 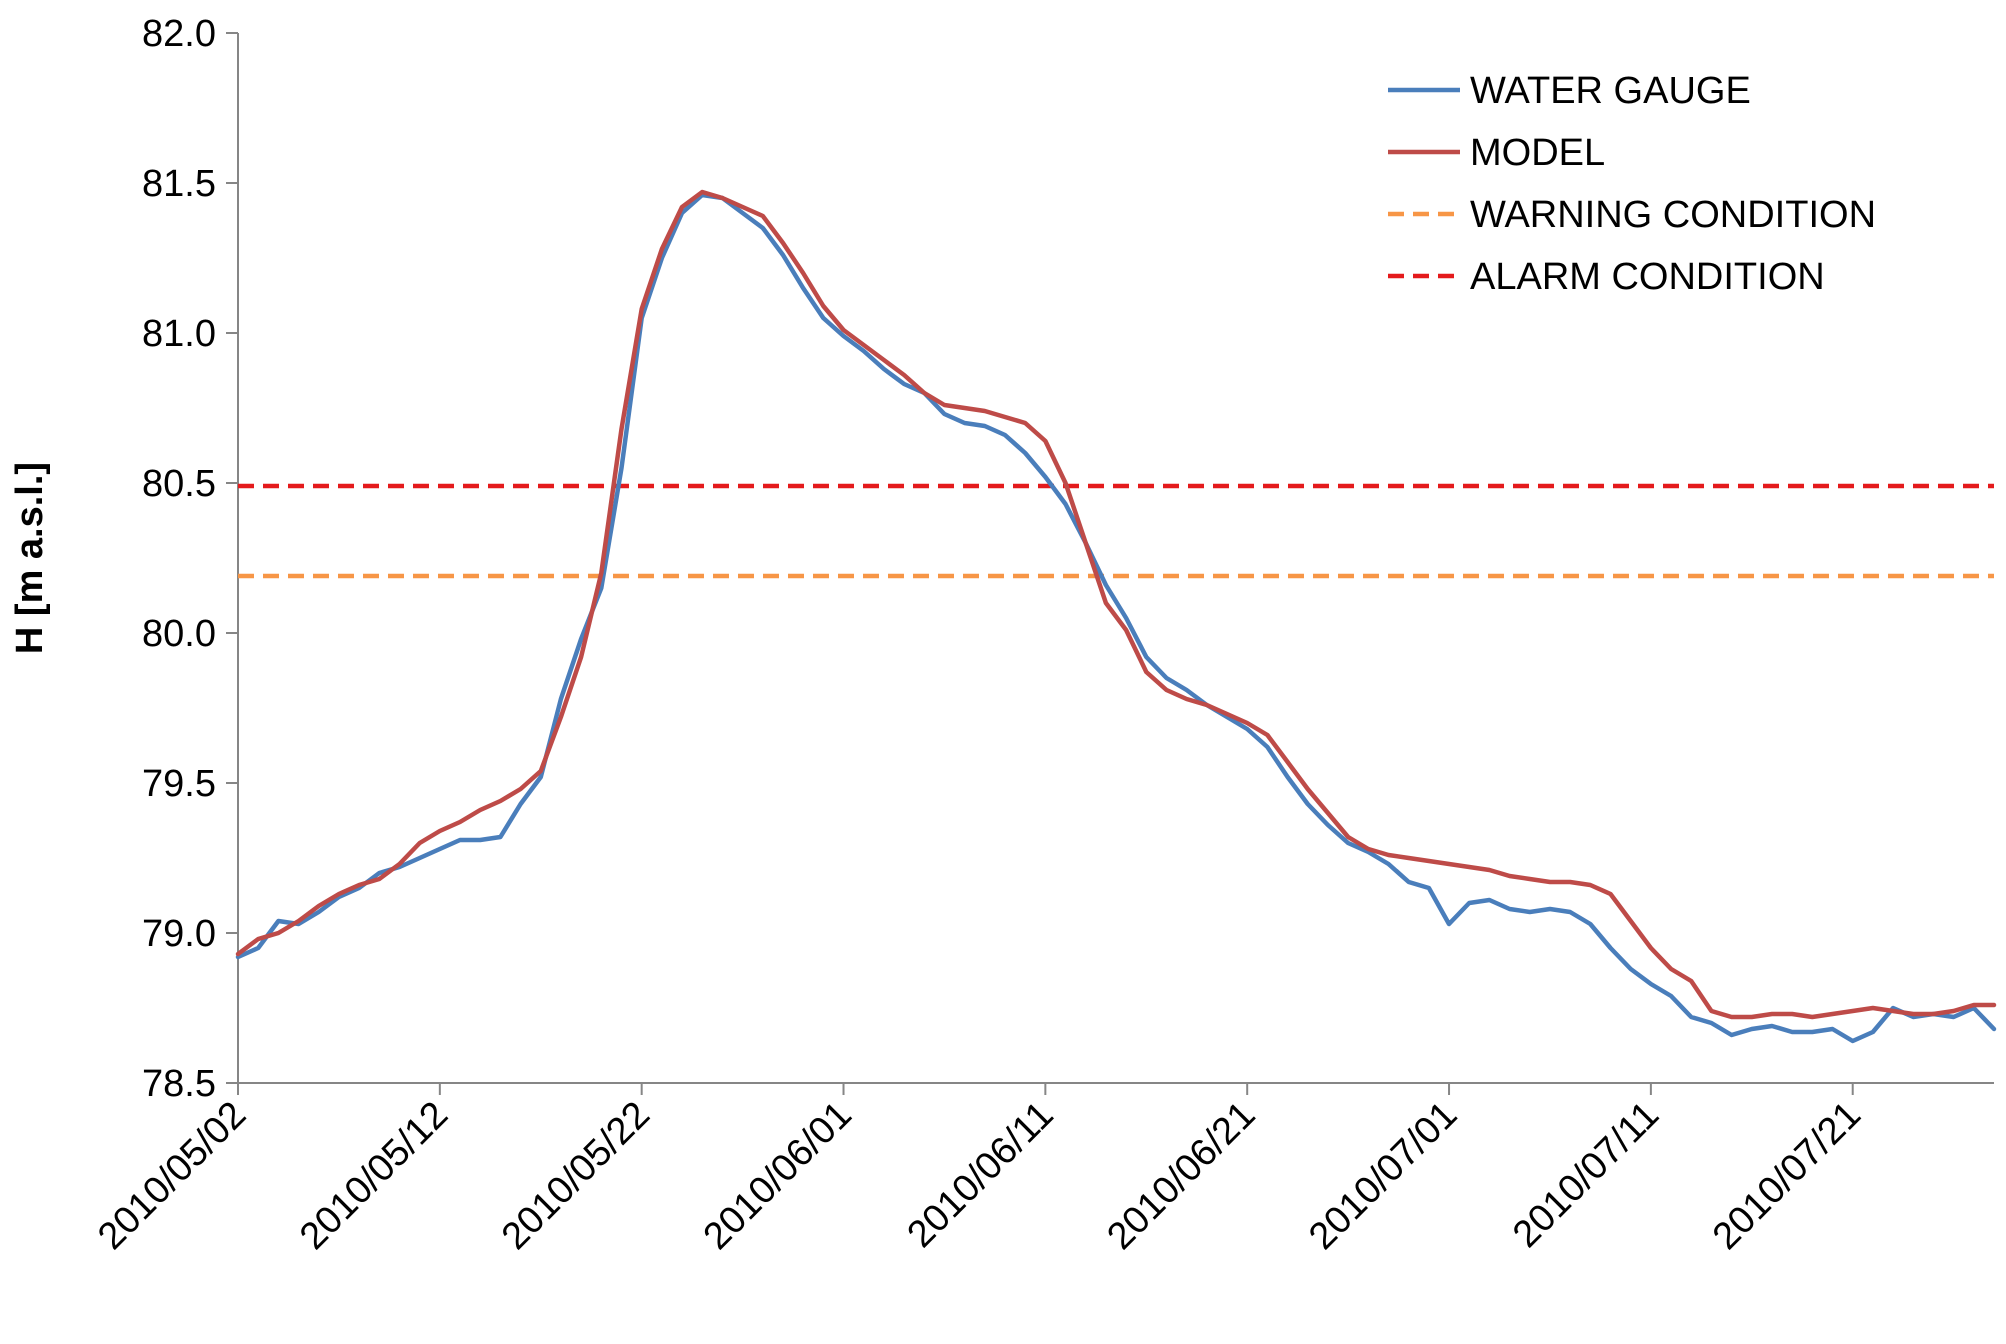 I want to click on legend-label: WARNING CONDITION, so click(x=1673, y=215).